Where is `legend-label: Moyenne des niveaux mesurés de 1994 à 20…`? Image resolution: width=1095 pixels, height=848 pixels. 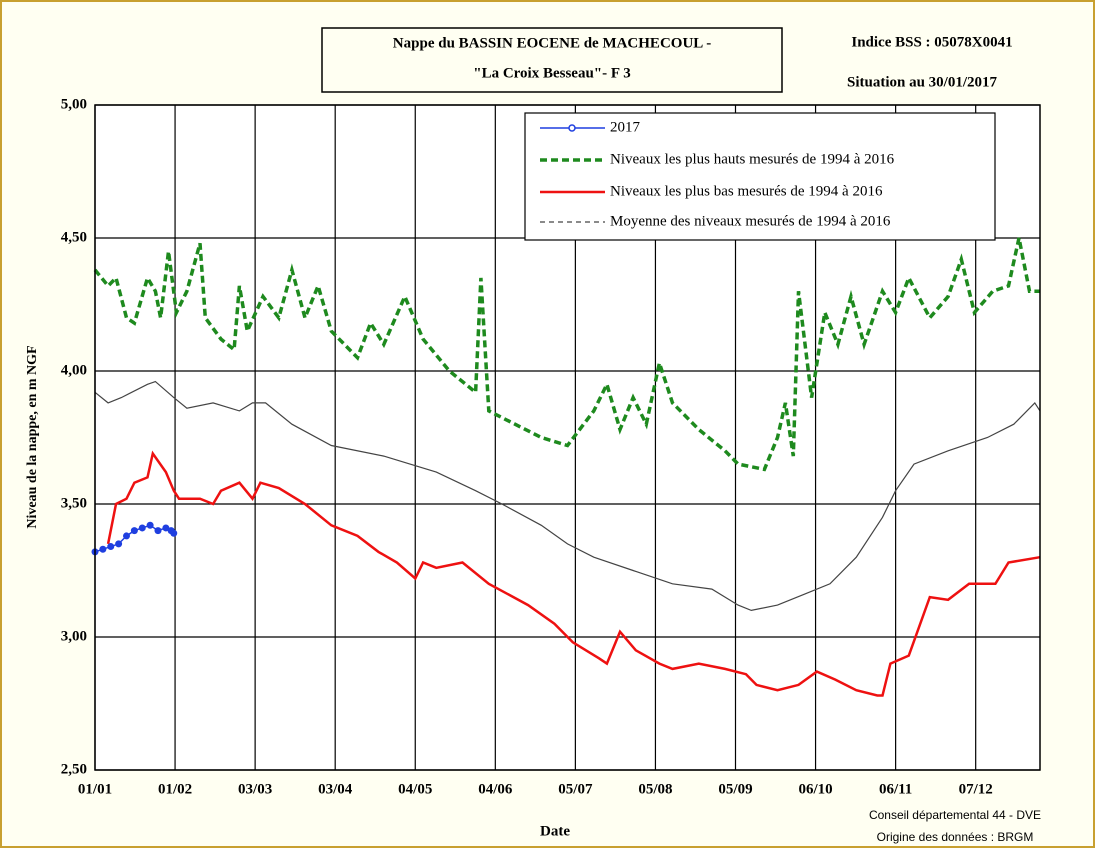
legend-label: Moyenne des niveaux mesurés de 1994 à 20… is located at coordinates (750, 221).